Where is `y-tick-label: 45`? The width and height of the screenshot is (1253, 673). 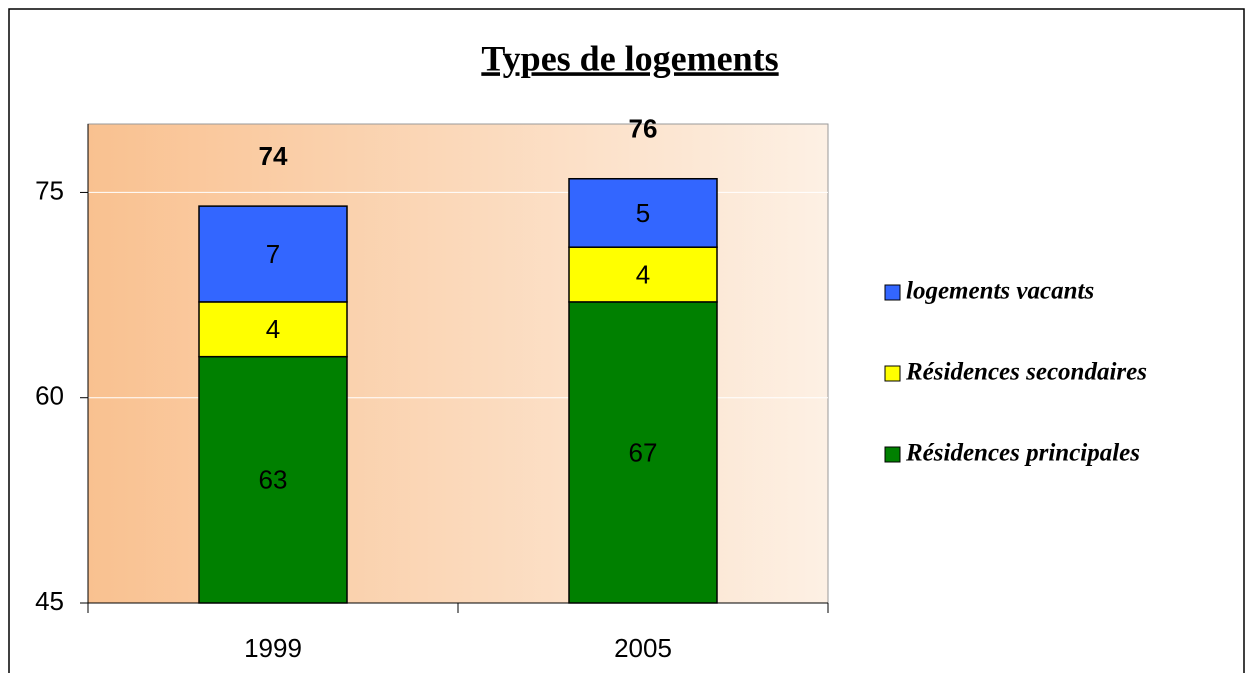
y-tick-label: 45 is located at coordinates (49, 601).